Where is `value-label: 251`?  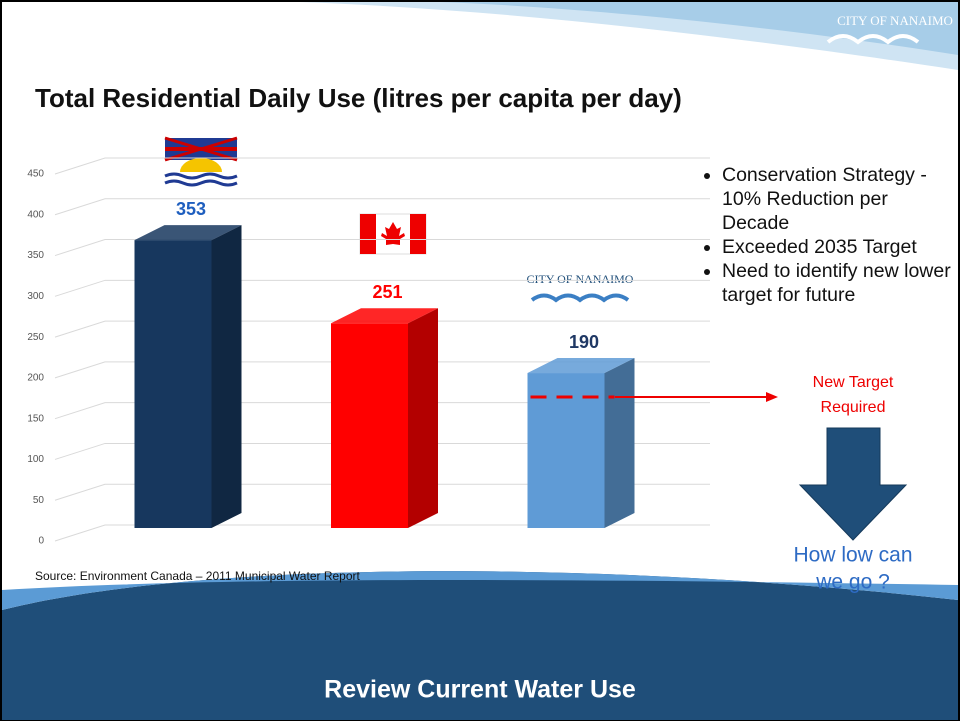 value-label: 251 is located at coordinates (387, 292).